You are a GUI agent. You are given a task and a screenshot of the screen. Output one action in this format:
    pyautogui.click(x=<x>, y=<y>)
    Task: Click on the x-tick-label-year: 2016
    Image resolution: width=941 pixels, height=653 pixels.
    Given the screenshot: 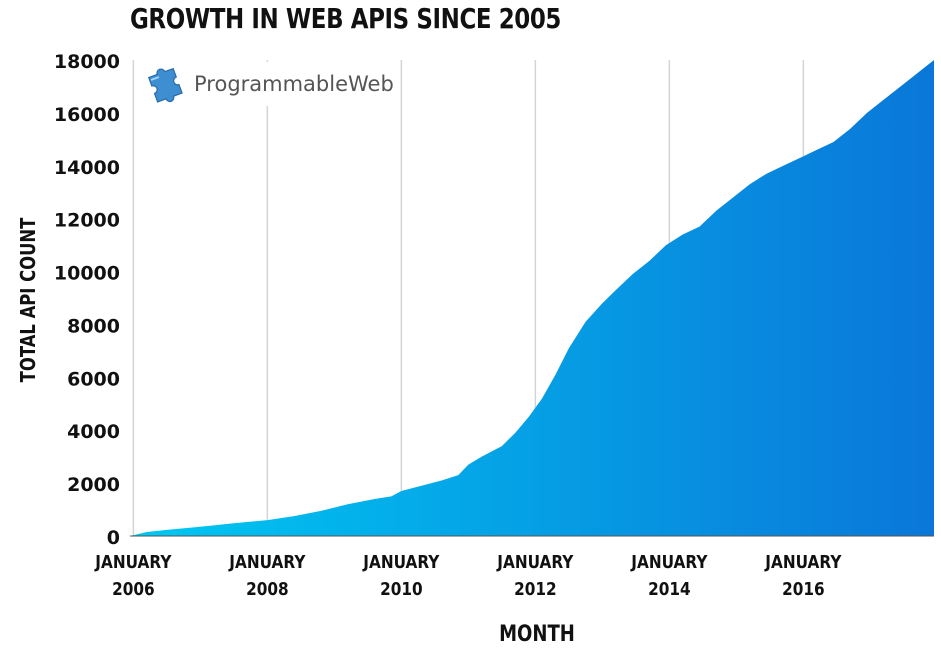 What is the action you would take?
    pyautogui.click(x=803, y=589)
    